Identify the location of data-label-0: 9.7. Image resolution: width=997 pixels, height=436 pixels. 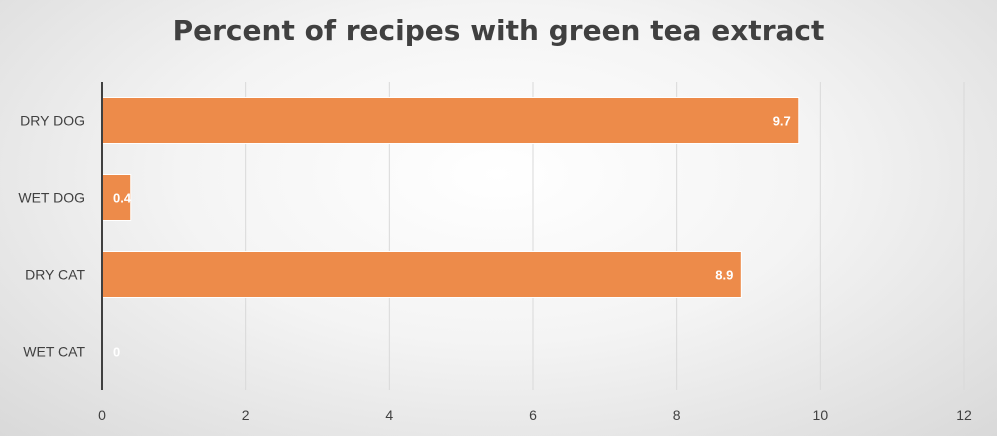
(782, 121).